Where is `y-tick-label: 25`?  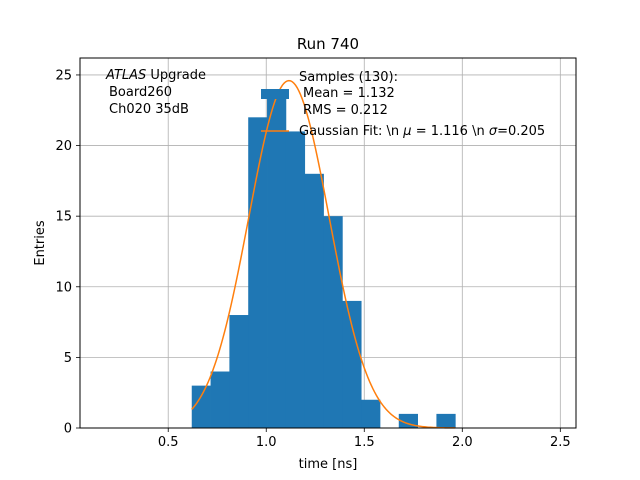 y-tick-label: 25 is located at coordinates (63, 75).